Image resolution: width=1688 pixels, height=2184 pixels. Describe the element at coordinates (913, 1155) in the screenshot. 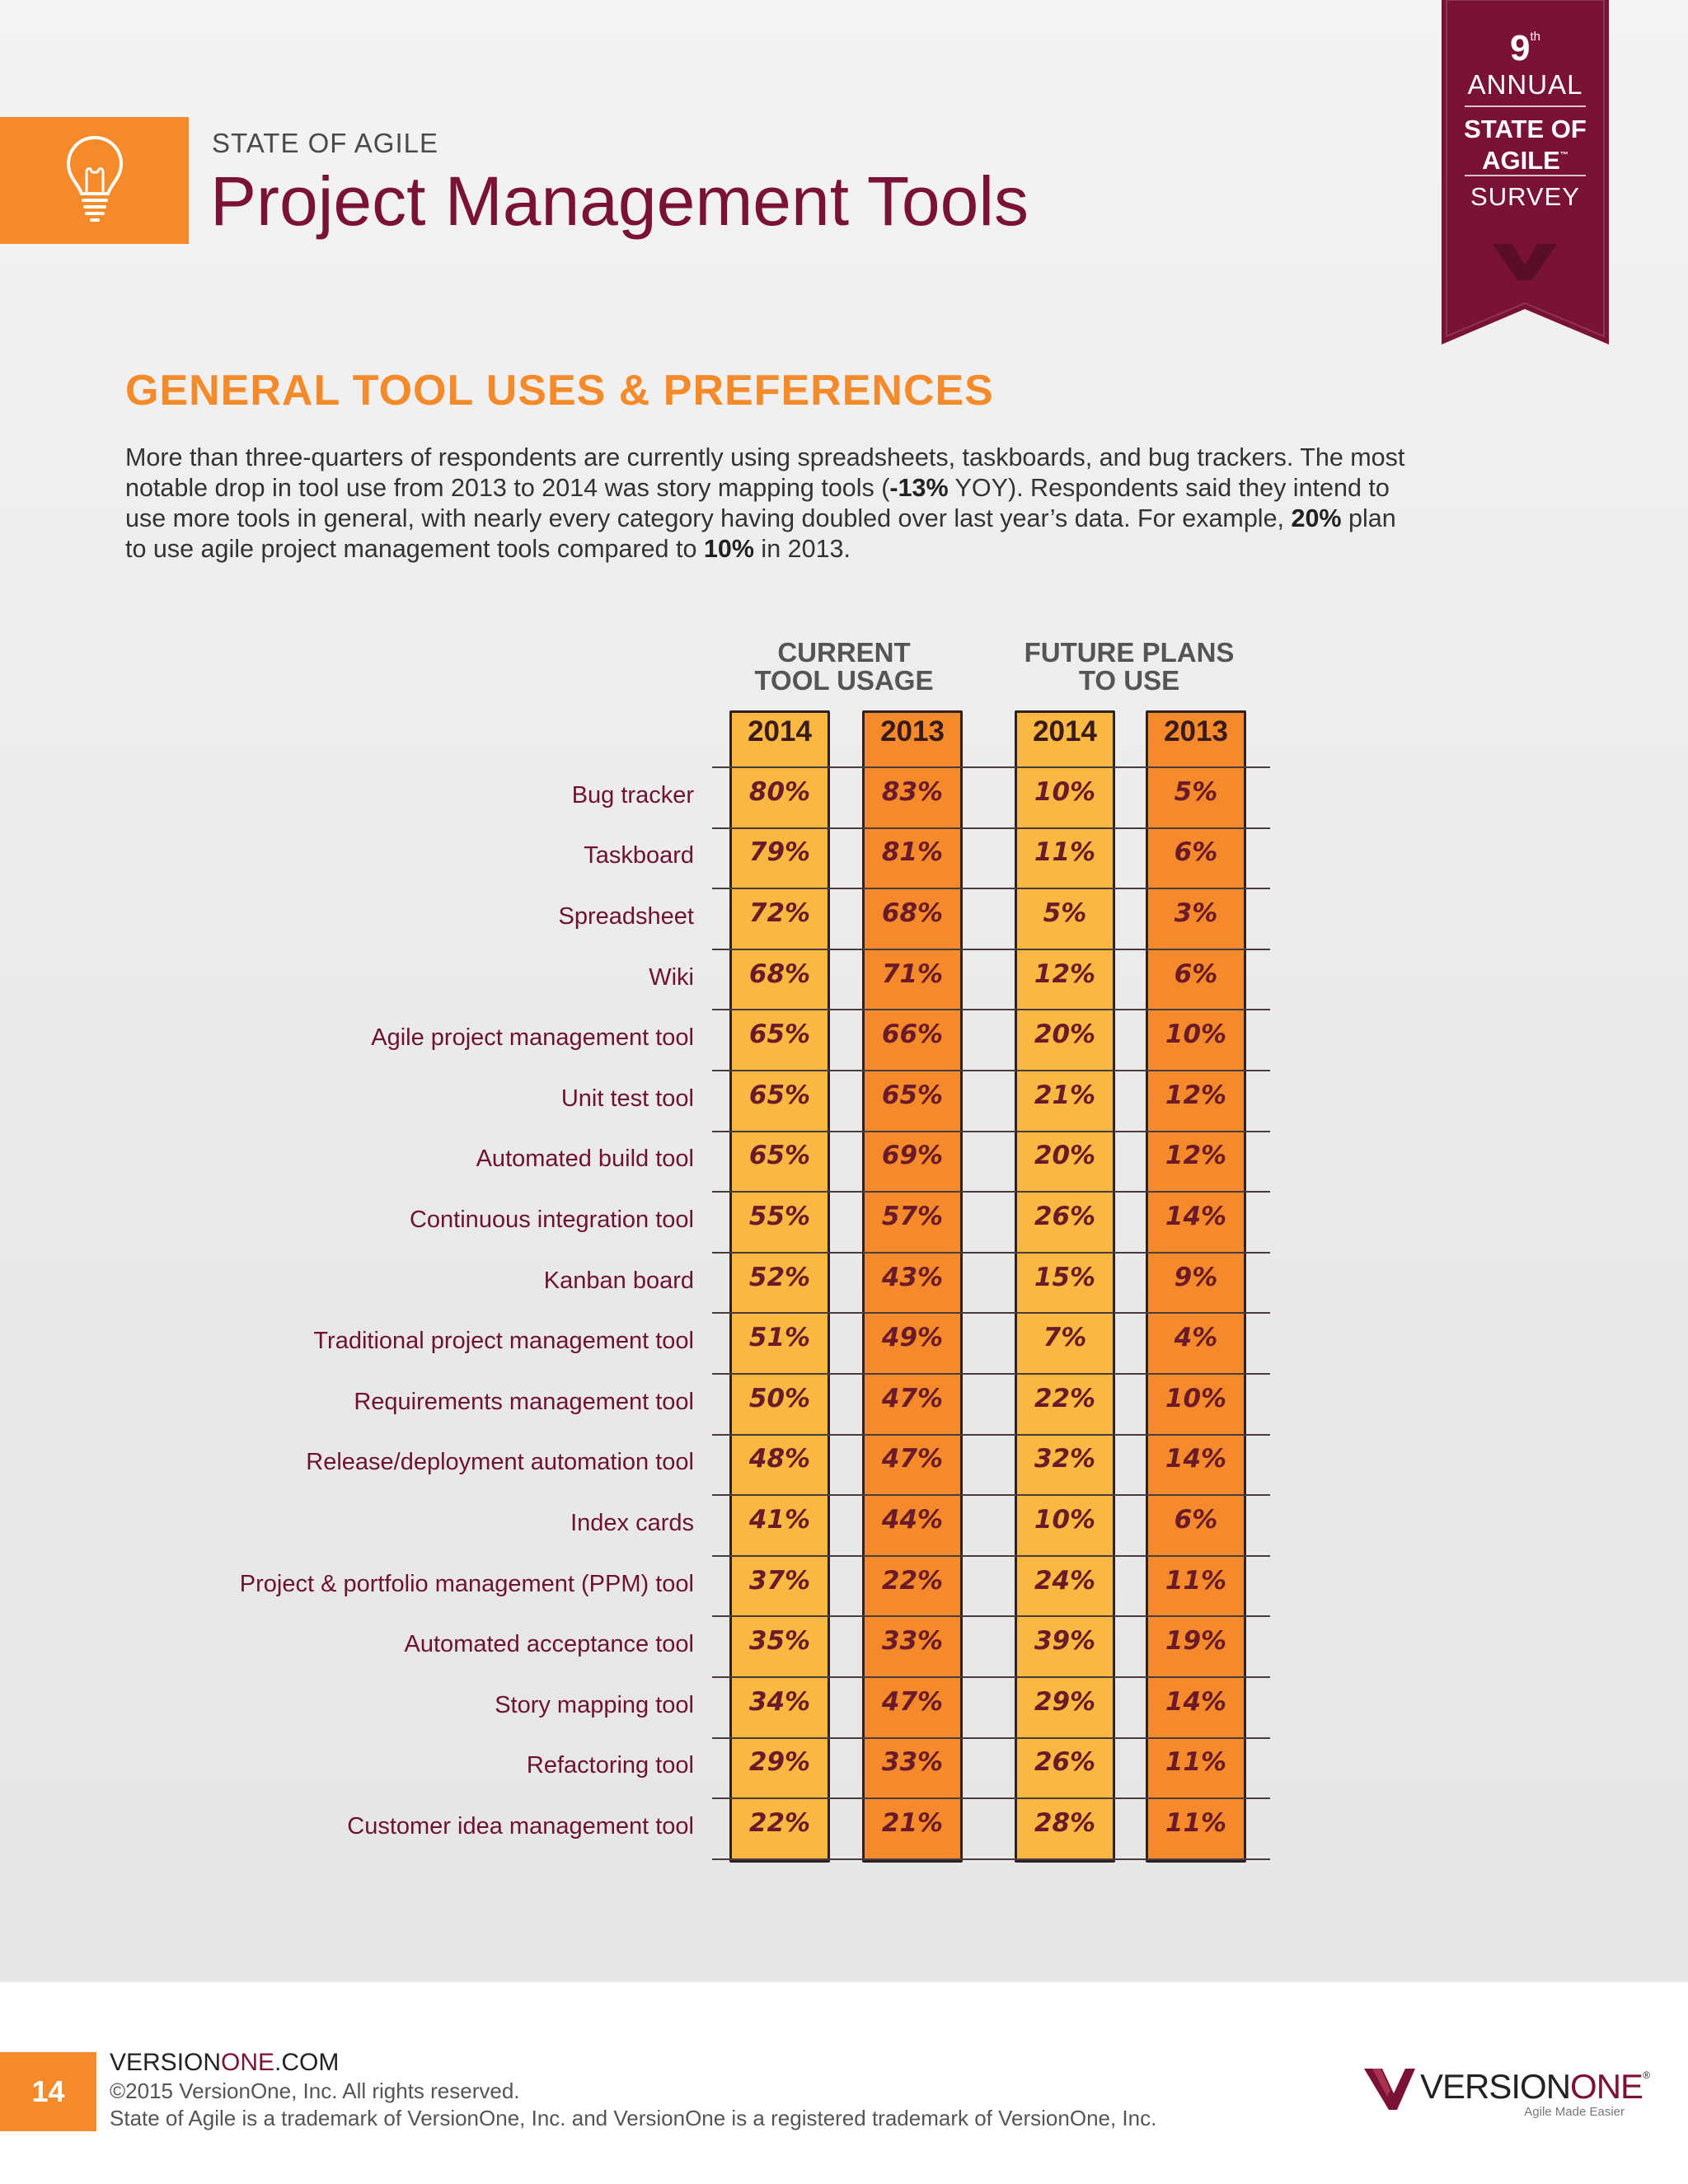

I see `table-cell-cur2013: 69%` at that location.